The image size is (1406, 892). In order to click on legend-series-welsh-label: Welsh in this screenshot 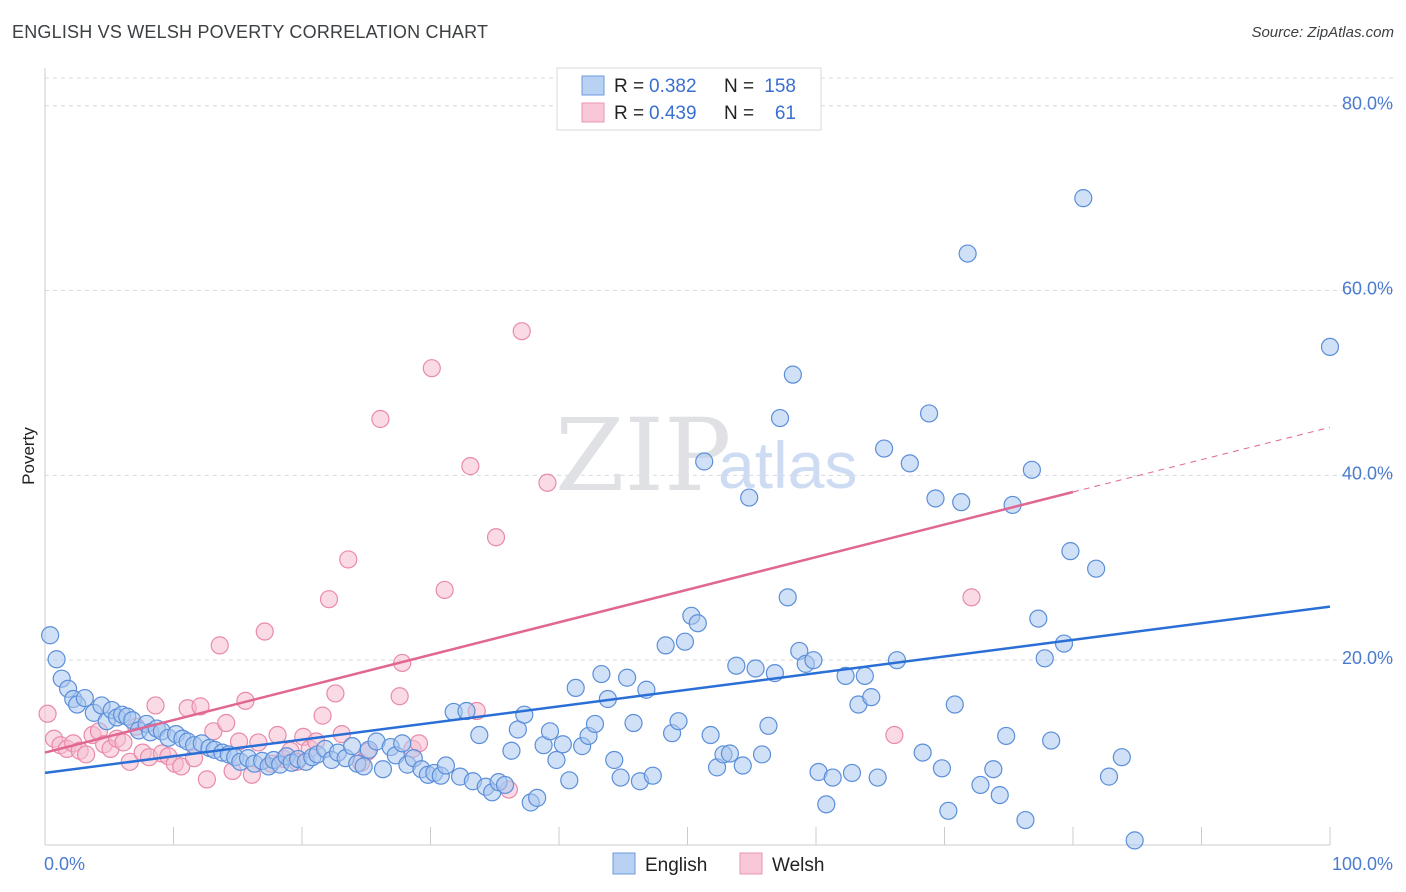, I will do `click(798, 865)`.